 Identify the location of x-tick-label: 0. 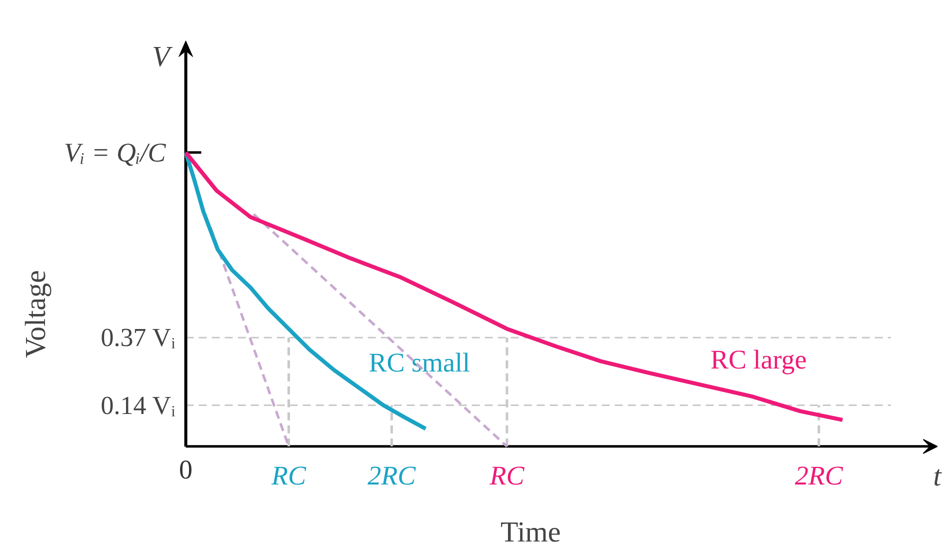
(186, 469).